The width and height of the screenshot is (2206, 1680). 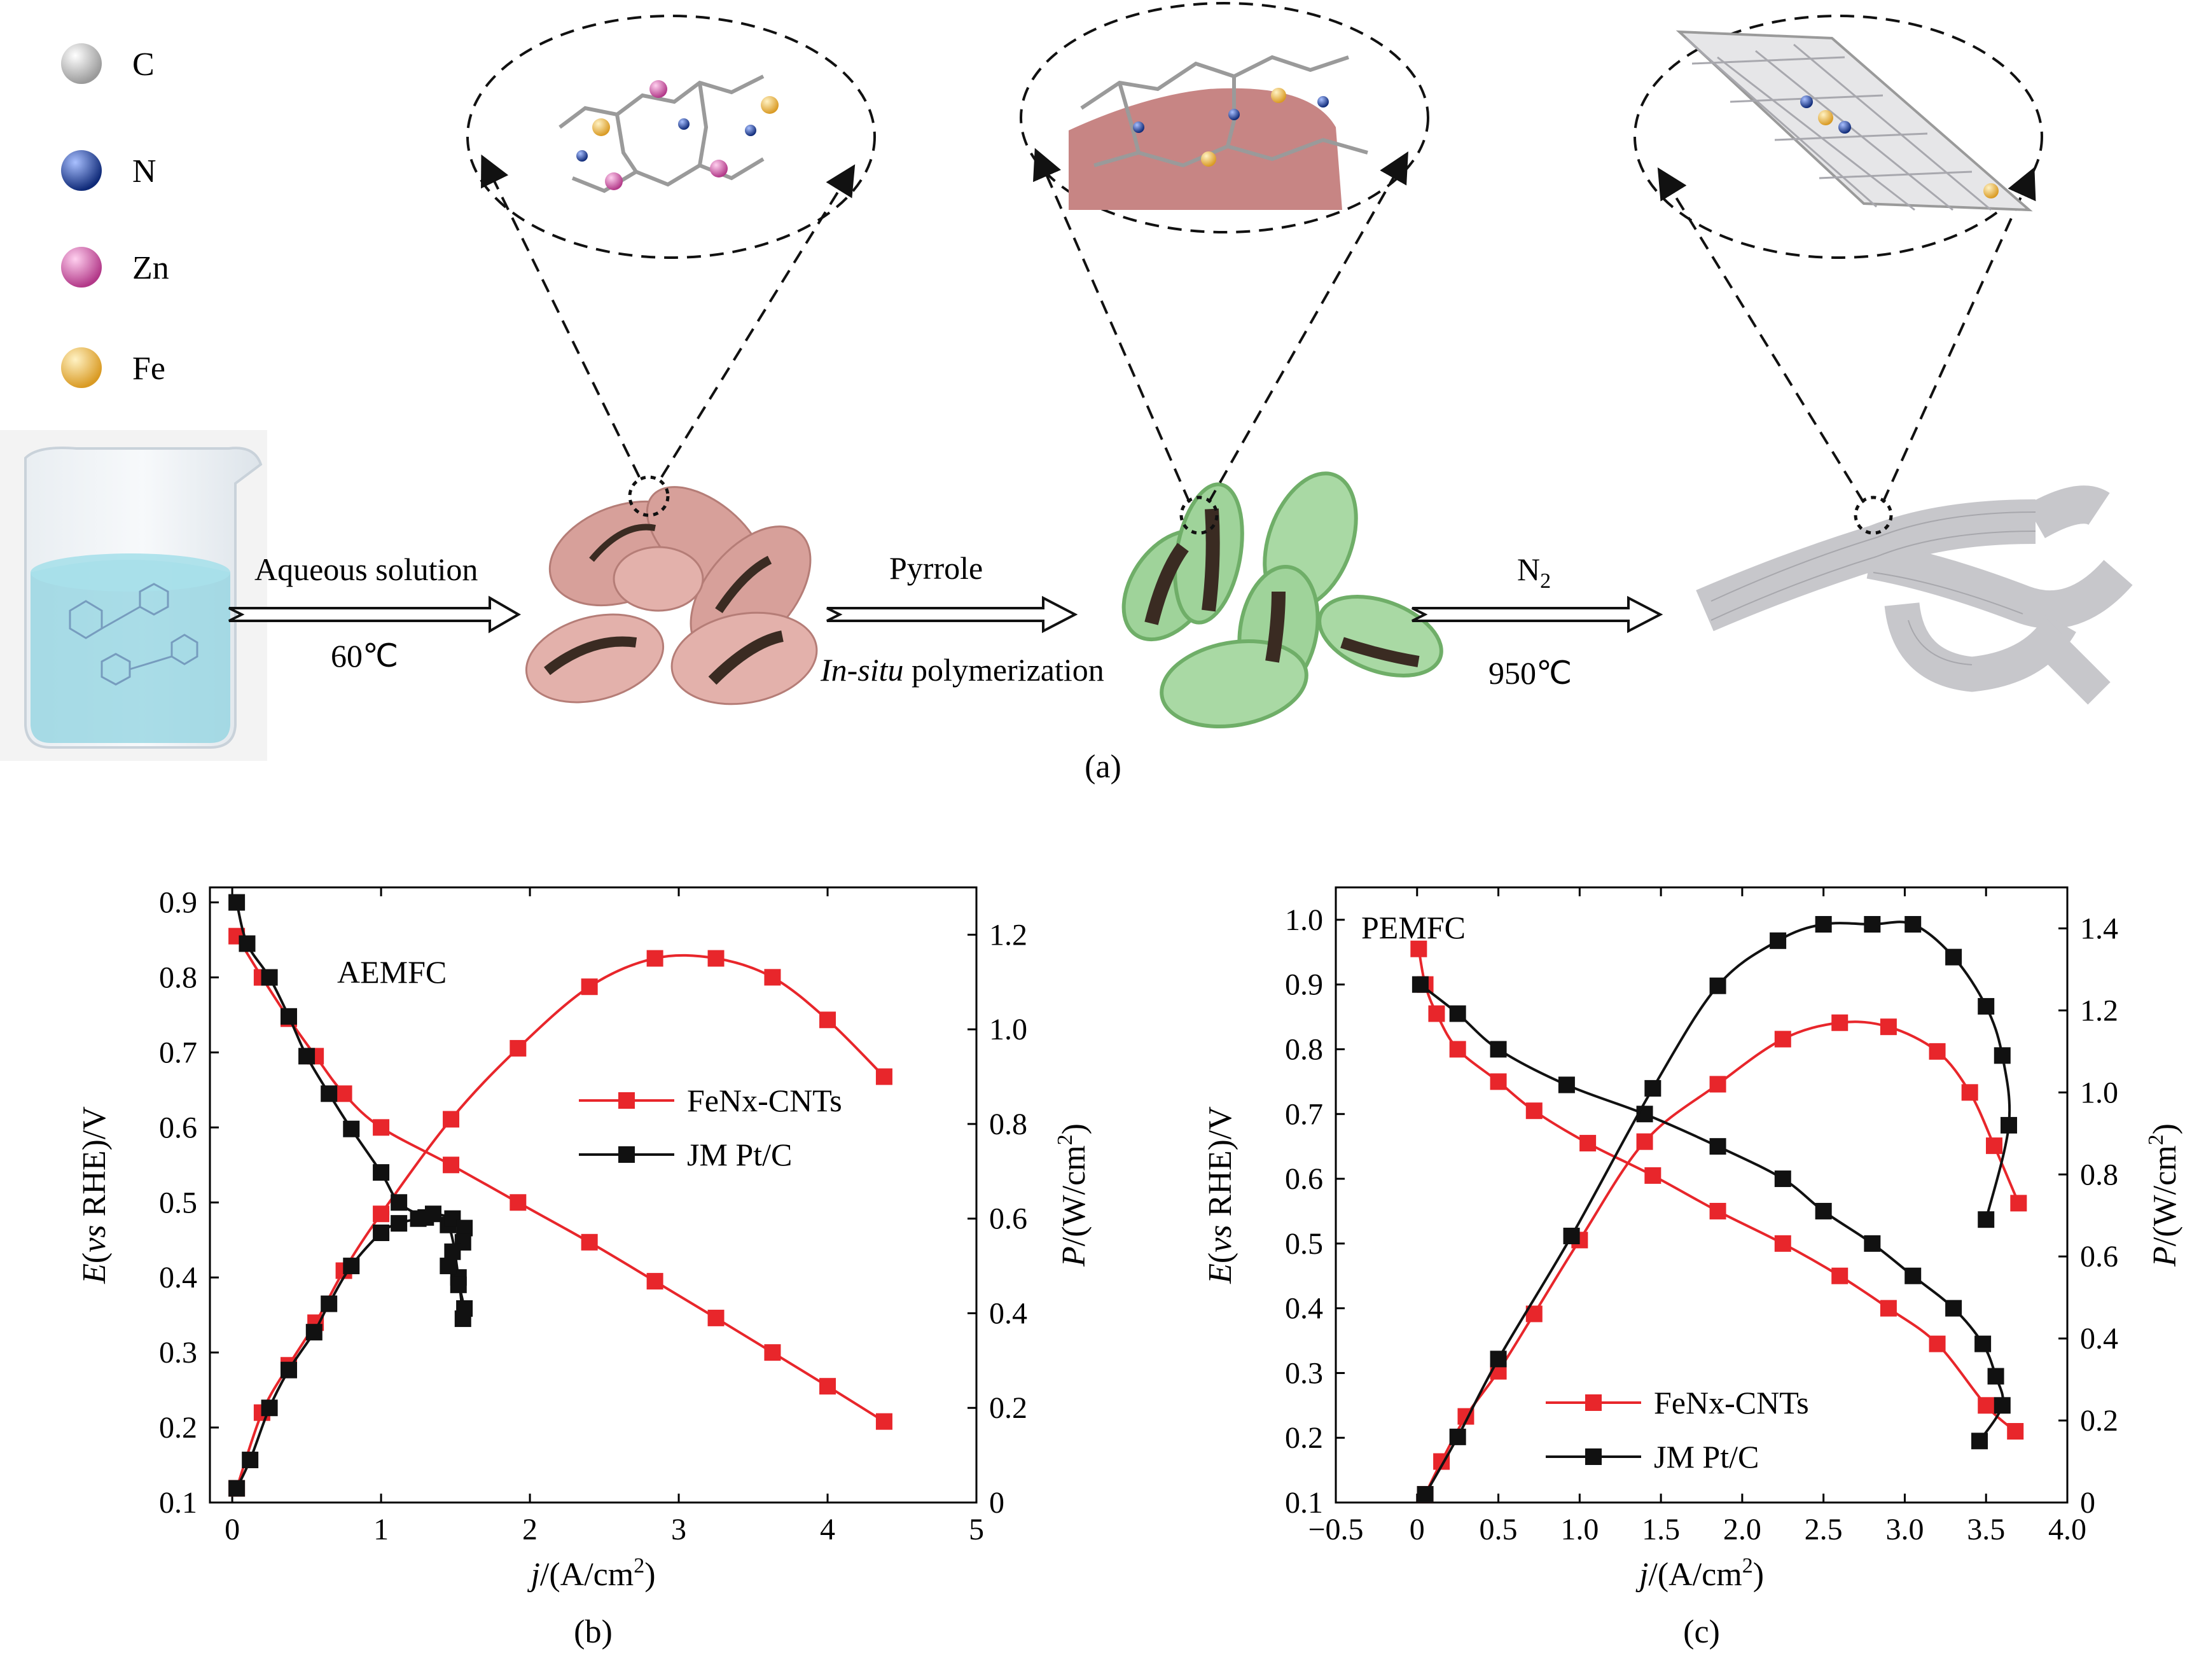 I want to click on step1-top-label: Aqueous solution, so click(x=366, y=569).